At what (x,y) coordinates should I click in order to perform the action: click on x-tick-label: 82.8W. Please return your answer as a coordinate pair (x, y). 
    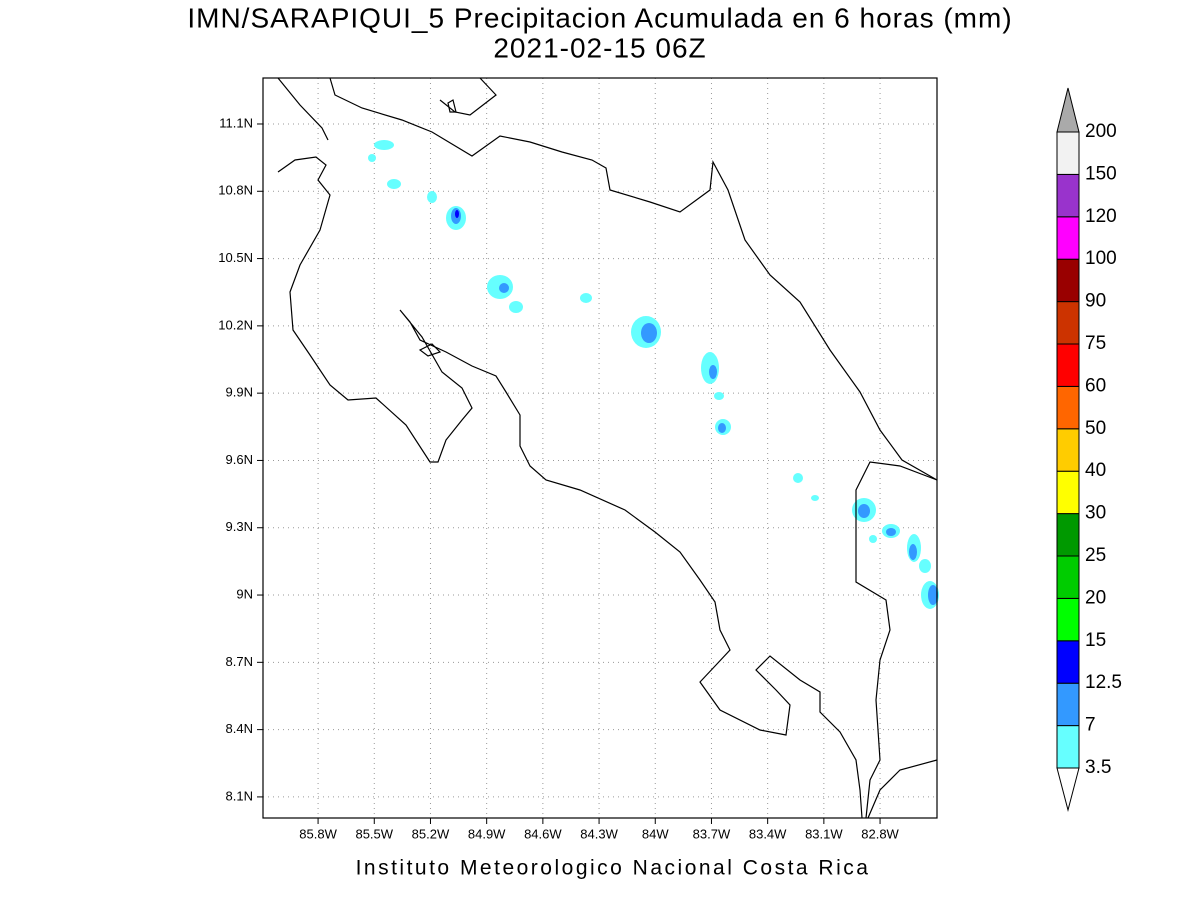
    Looking at the image, I should click on (880, 833).